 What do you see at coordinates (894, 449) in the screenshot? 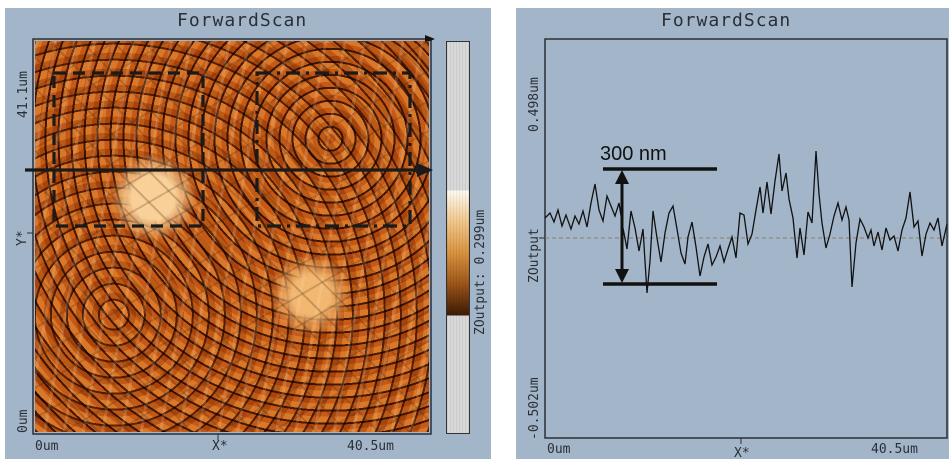
I see `right-x-right-label: 40.5um` at bounding box center [894, 449].